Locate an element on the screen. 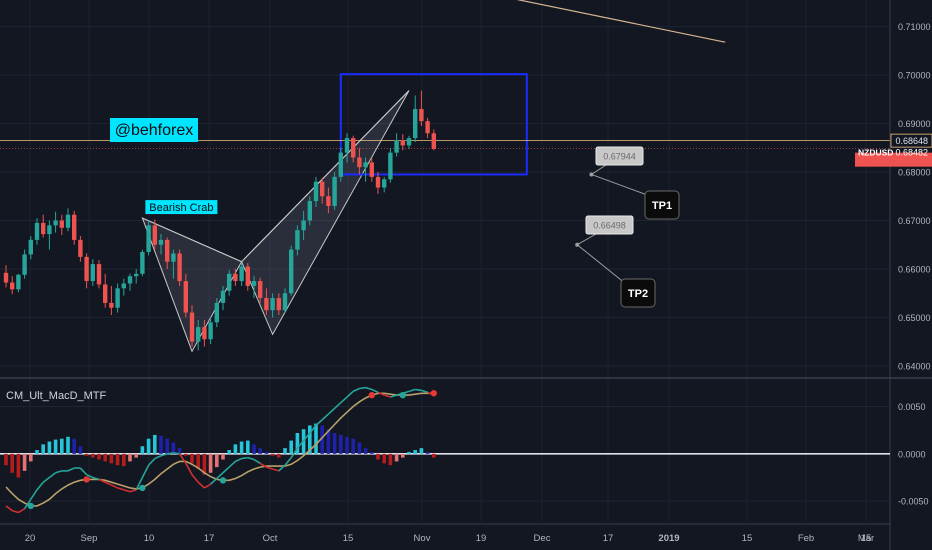 Image resolution: width=932 pixels, height=550 pixels. macd-lines is located at coordinates (221, 450).